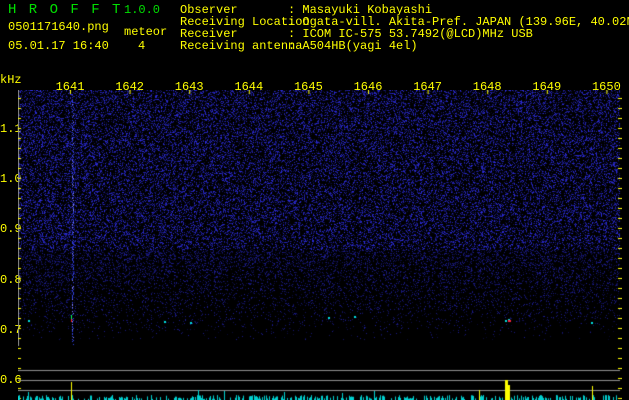  What do you see at coordinates (11, 80) in the screenshot?
I see `y-unit-label: kHz` at bounding box center [11, 80].